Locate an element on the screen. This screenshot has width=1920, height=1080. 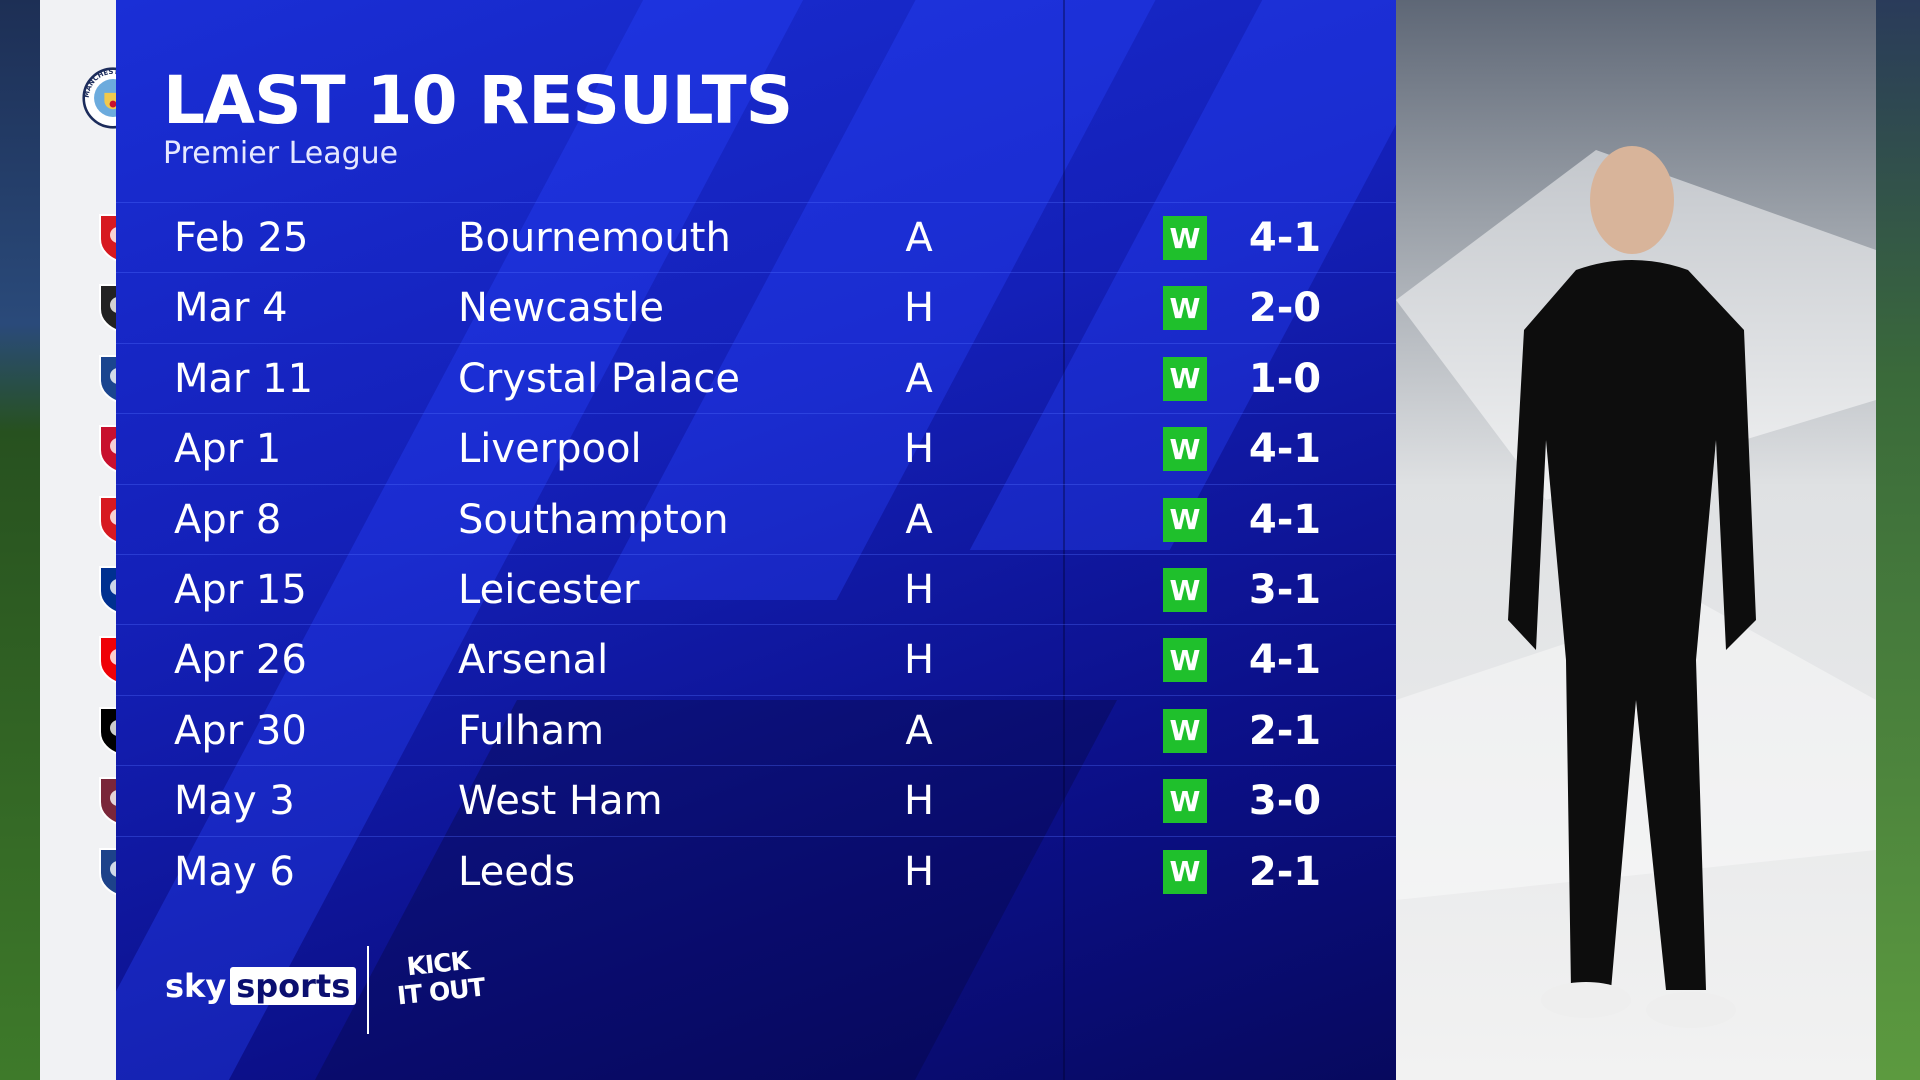
result-row: Apr 8 Southampton A W 4-1 is located at coordinates (756, 518).